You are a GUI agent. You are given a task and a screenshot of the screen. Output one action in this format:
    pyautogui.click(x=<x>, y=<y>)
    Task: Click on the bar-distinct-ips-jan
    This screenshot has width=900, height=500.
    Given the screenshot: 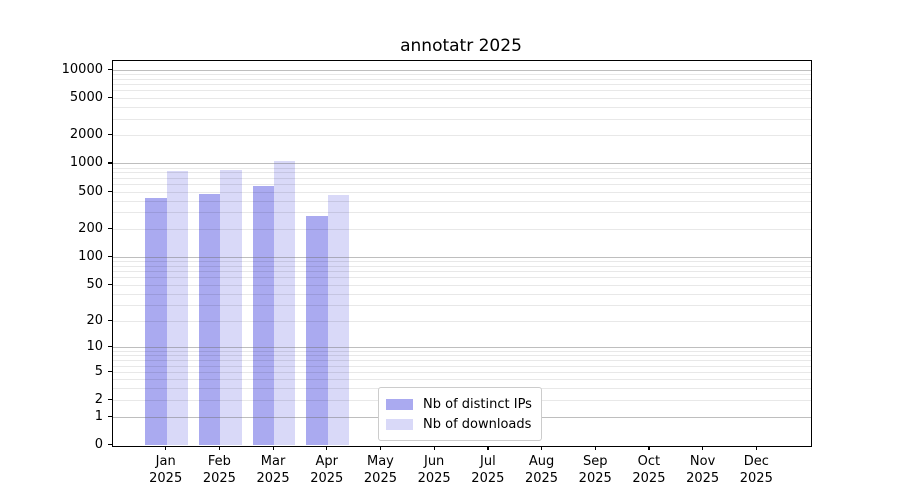 What is the action you would take?
    pyautogui.click(x=156, y=322)
    